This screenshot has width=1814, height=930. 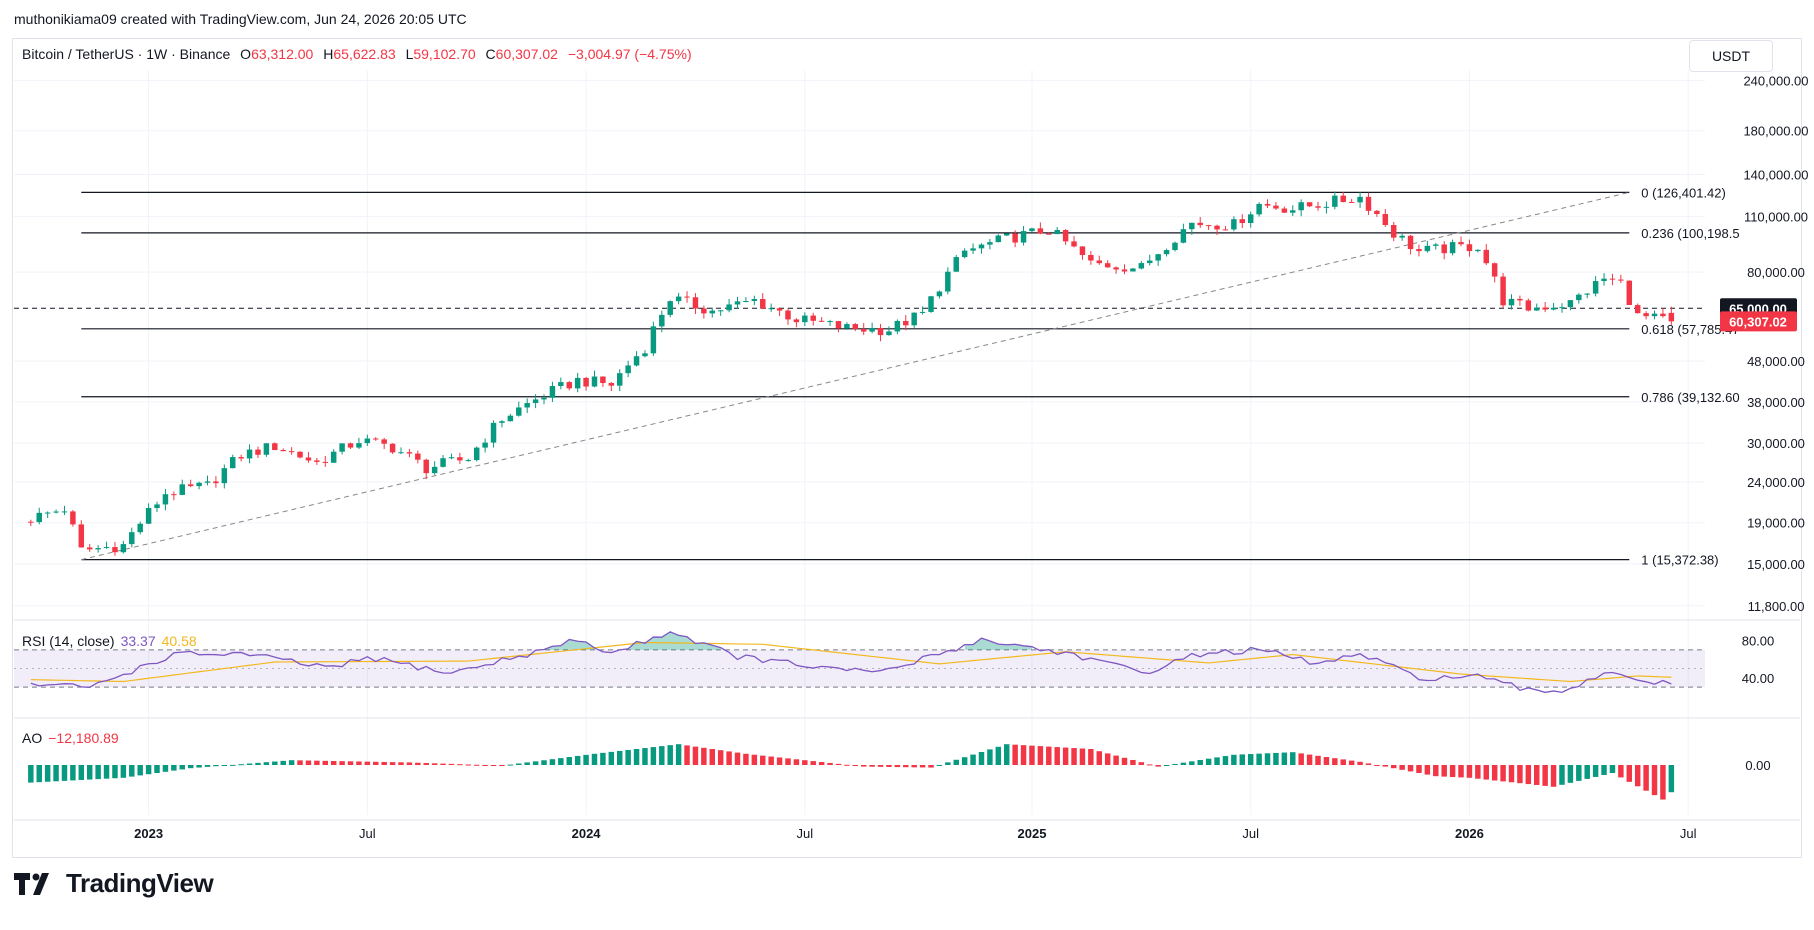 I want to click on time-axis-label: 2023, so click(x=148, y=833).